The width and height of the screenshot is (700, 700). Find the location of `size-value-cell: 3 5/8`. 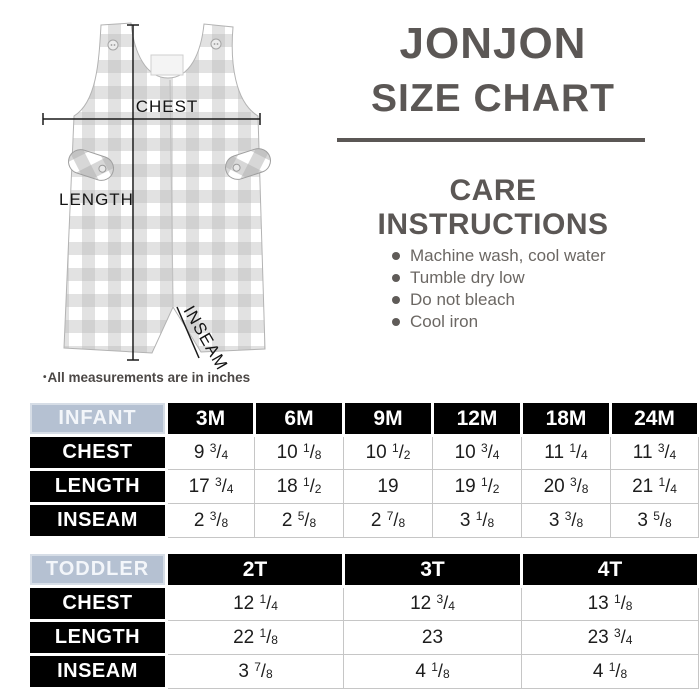

size-value-cell: 3 5/8 is located at coordinates (654, 520).